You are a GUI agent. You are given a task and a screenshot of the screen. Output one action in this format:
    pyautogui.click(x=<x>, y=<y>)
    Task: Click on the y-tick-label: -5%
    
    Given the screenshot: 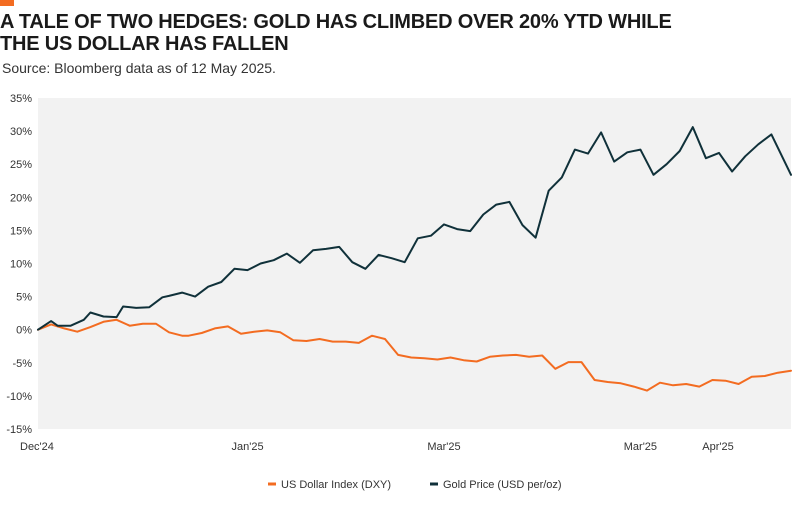 What is the action you would take?
    pyautogui.click(x=22, y=364)
    